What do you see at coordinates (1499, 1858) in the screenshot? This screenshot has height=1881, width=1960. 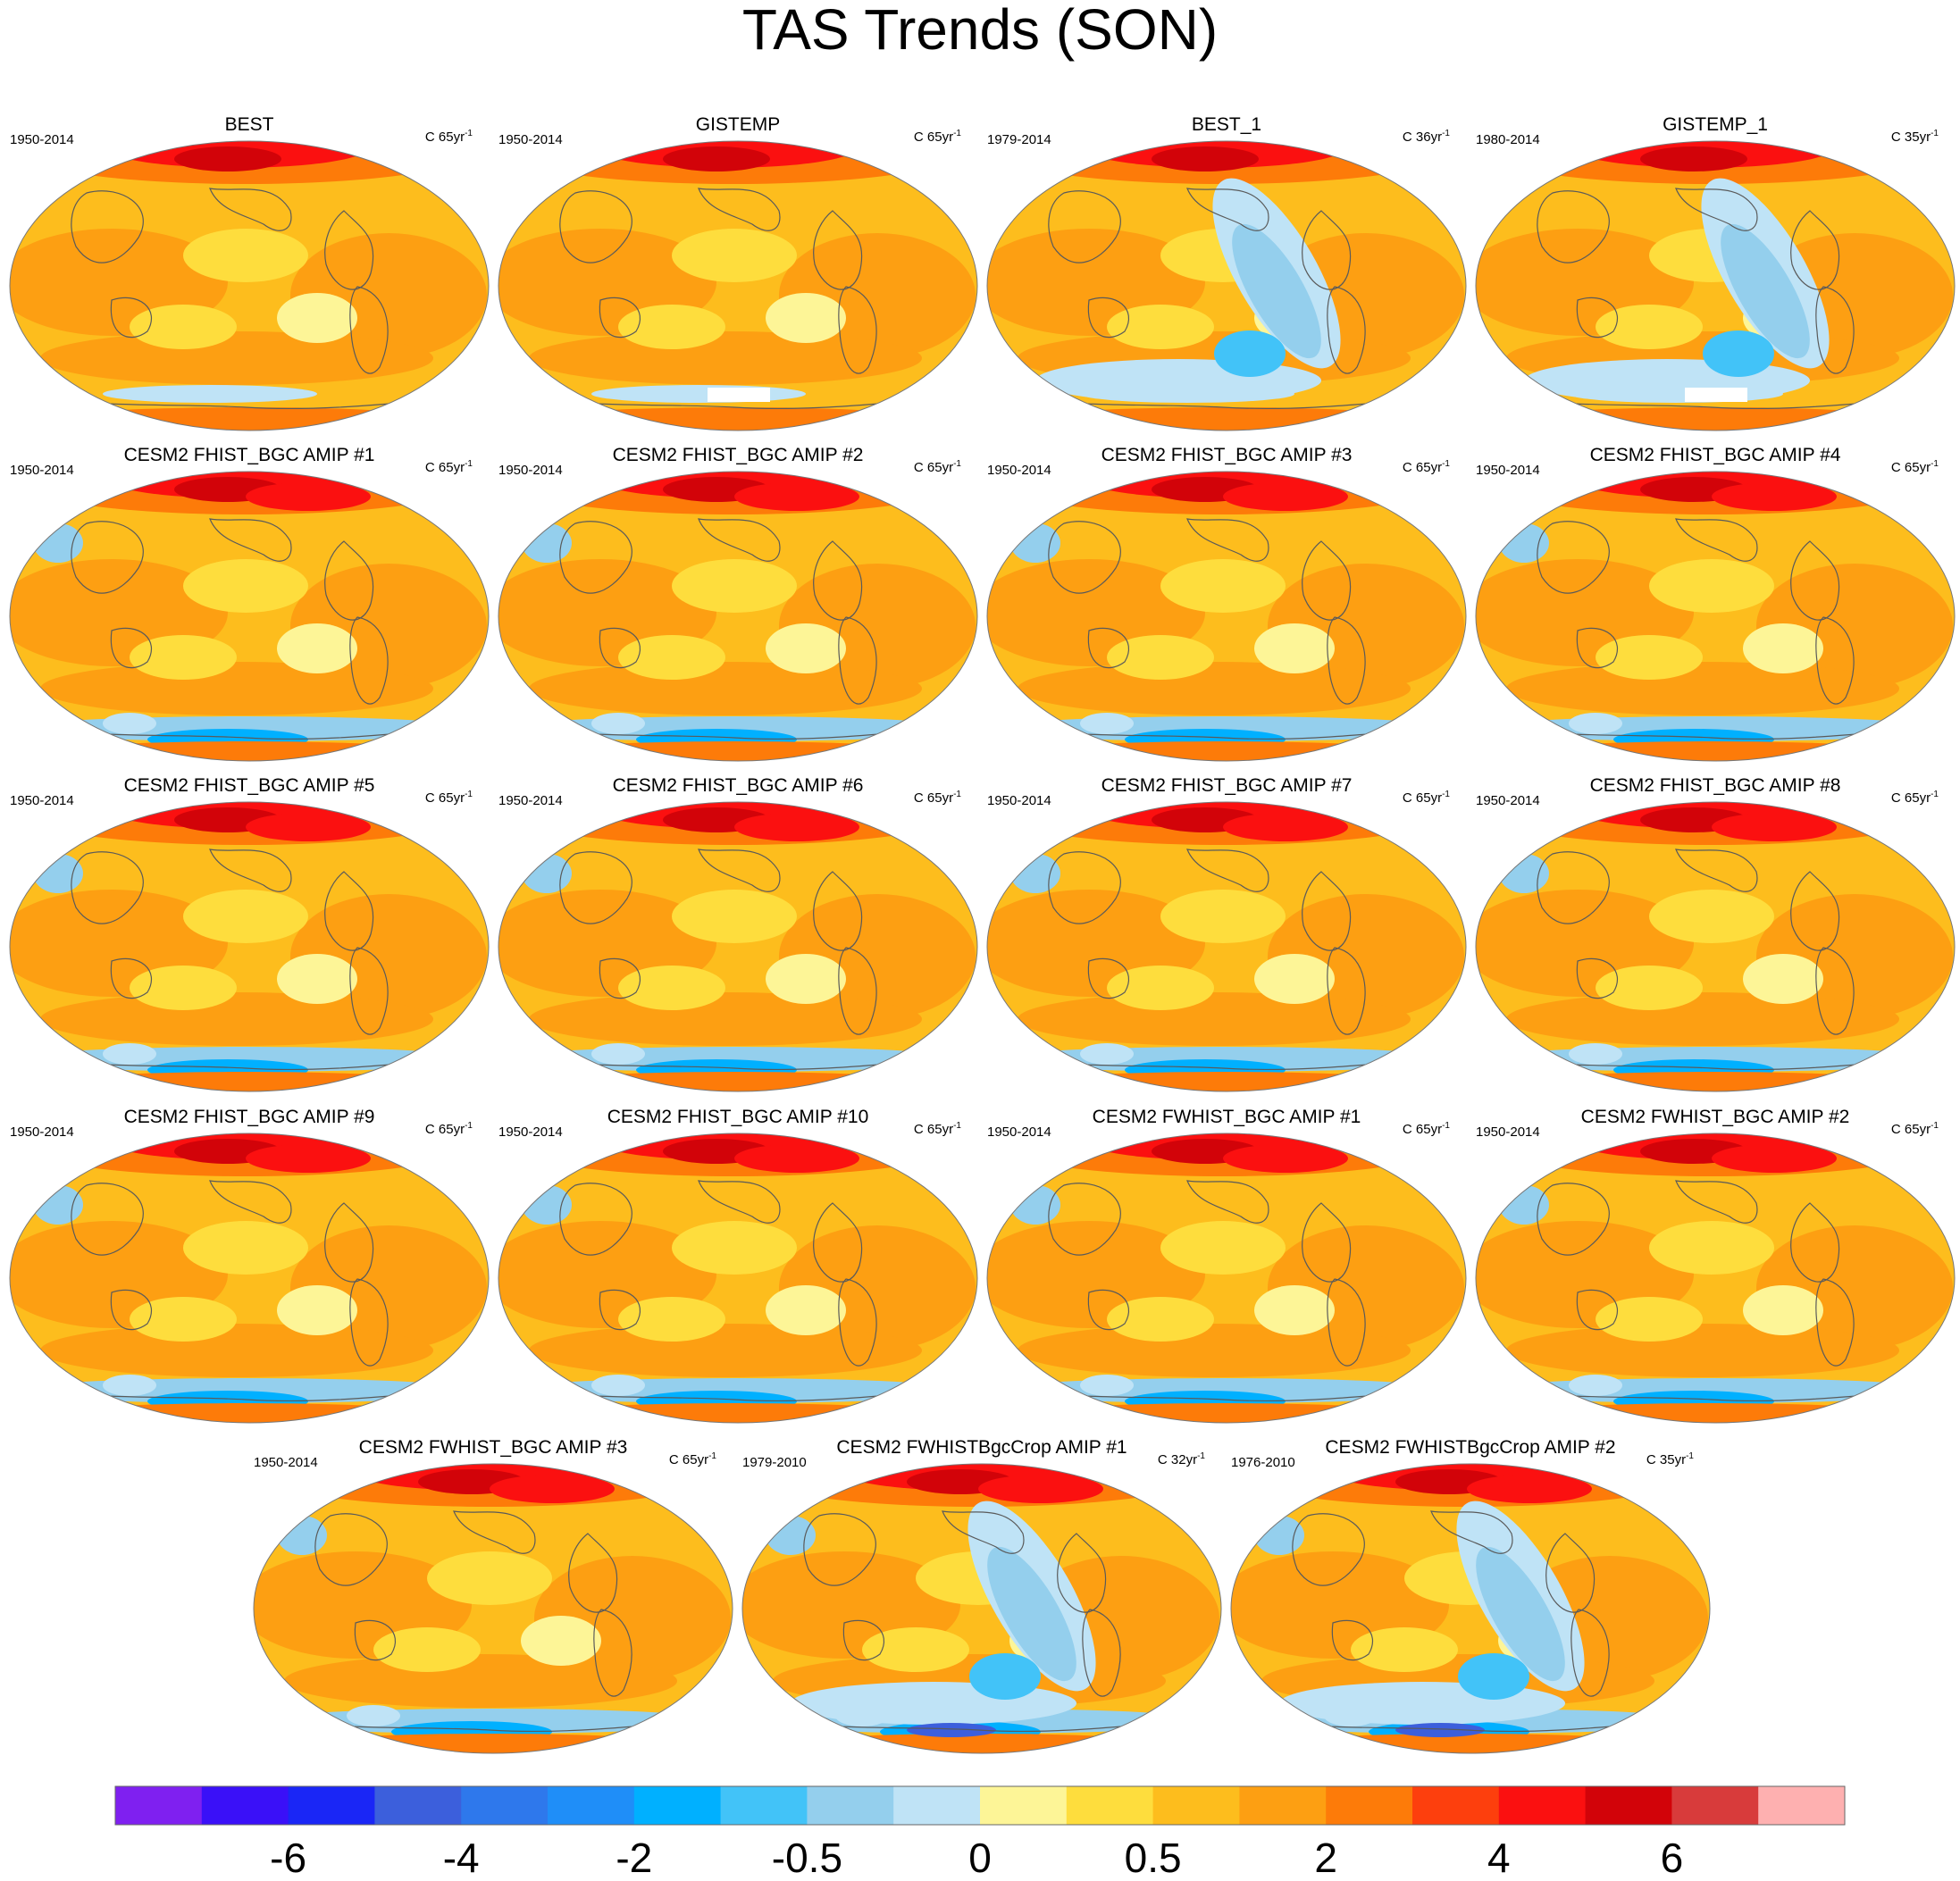 I see `colorbar-tick-label: 4` at bounding box center [1499, 1858].